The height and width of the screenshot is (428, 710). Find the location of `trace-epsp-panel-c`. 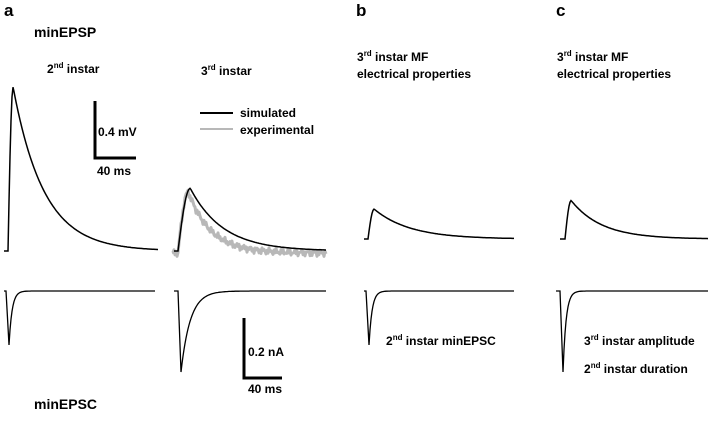

trace-epsp-panel-c is located at coordinates (634, 219).